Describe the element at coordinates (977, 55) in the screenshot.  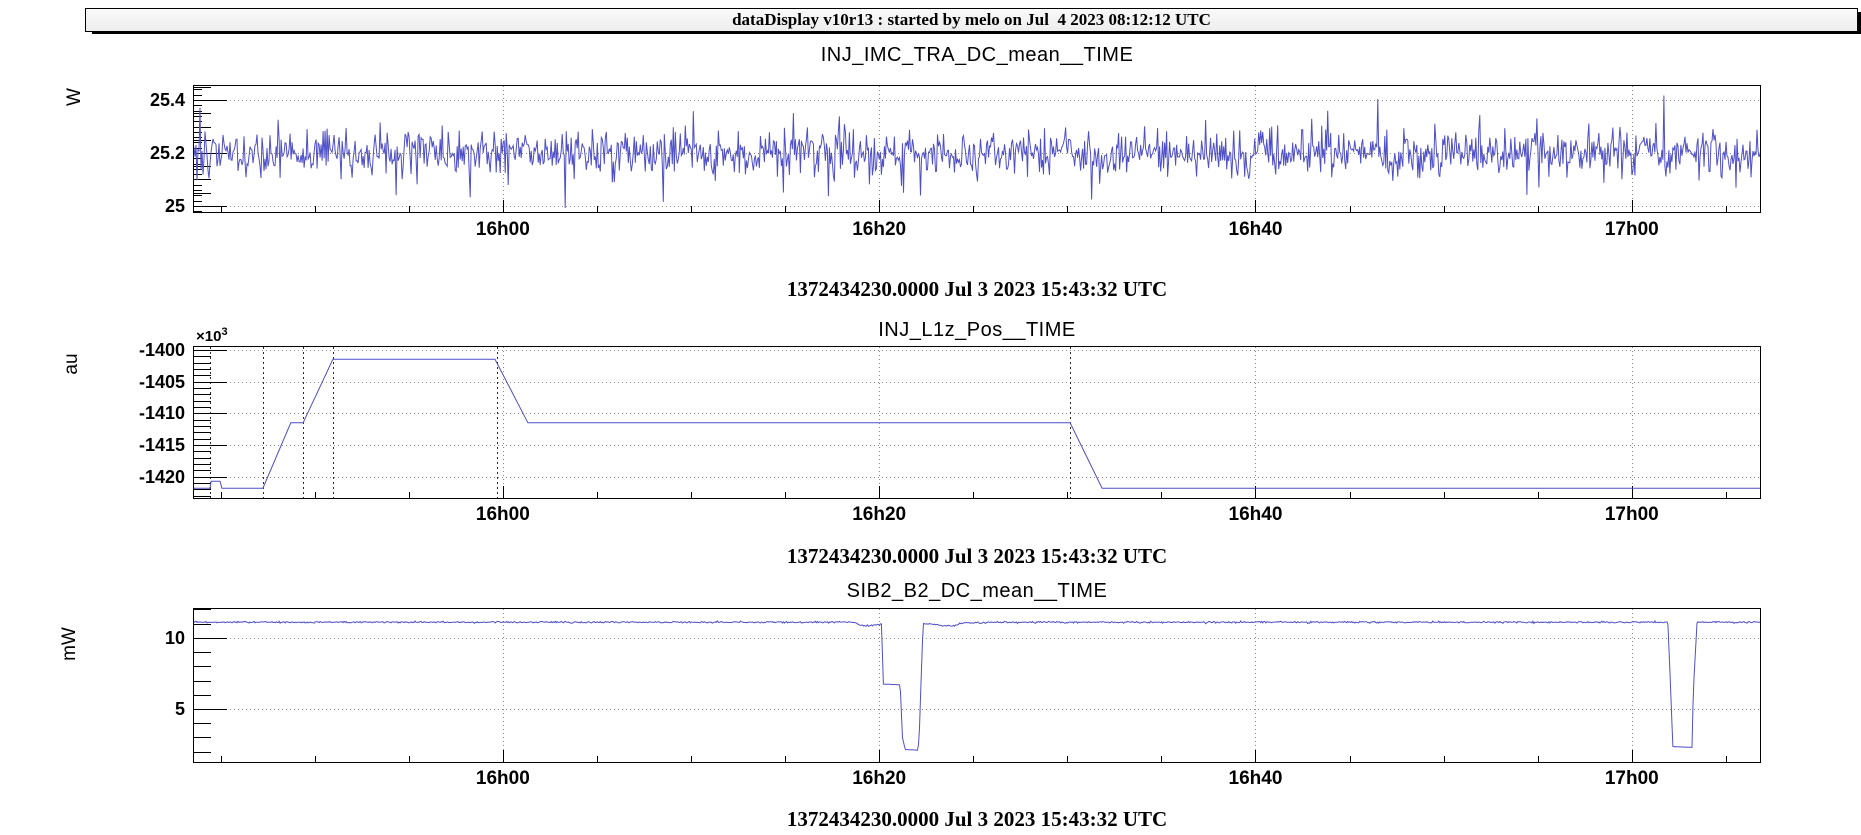
I see `plot1-title: INJ_IMC_TRA_DC_mean__TIME` at that location.